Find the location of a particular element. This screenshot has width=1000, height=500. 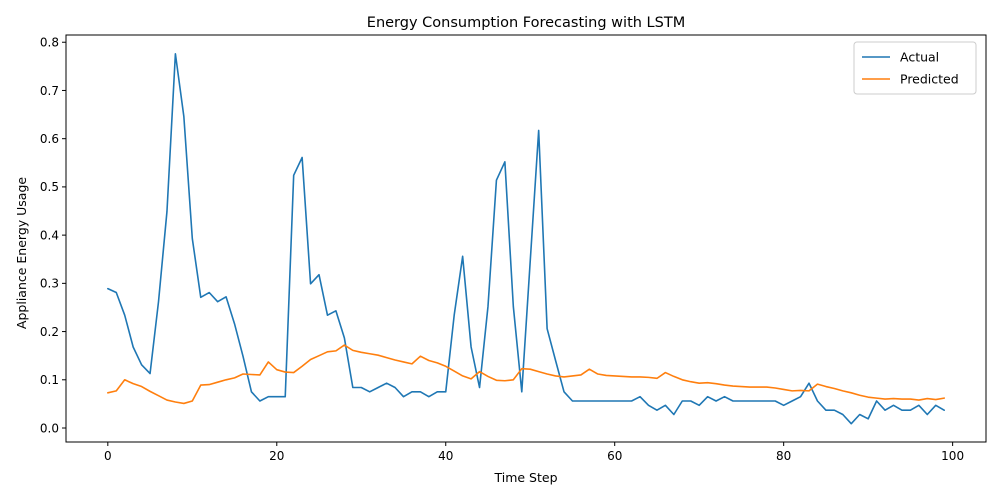

x-axis-label: Time Step is located at coordinates (525, 477).